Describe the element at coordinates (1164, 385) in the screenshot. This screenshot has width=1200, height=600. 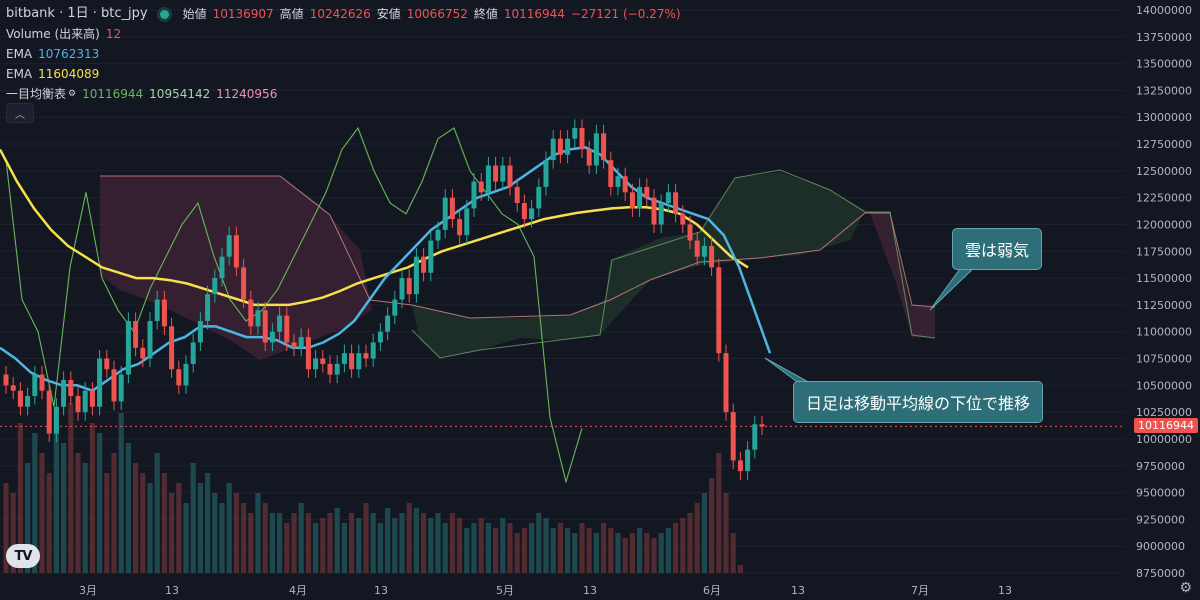
I see `y-tick-label: 10500000` at that location.